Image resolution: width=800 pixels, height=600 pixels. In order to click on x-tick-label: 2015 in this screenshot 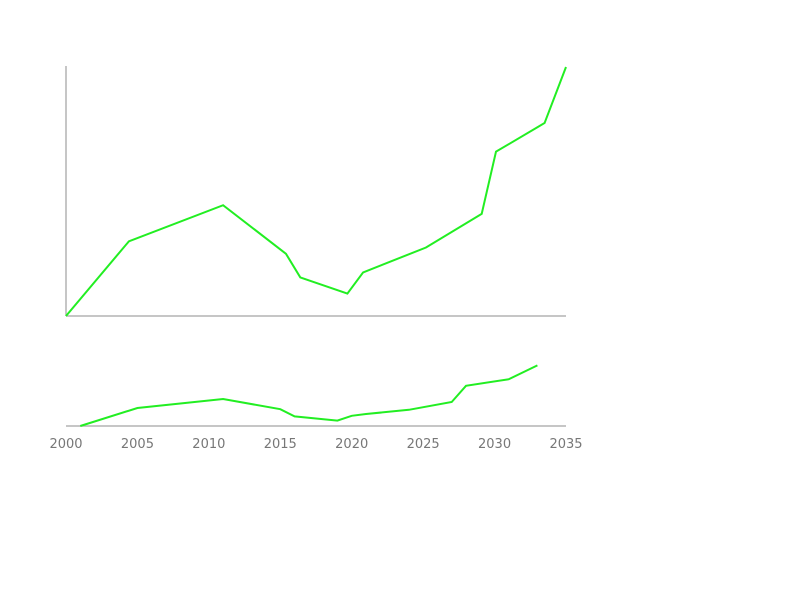, I will do `click(280, 444)`.